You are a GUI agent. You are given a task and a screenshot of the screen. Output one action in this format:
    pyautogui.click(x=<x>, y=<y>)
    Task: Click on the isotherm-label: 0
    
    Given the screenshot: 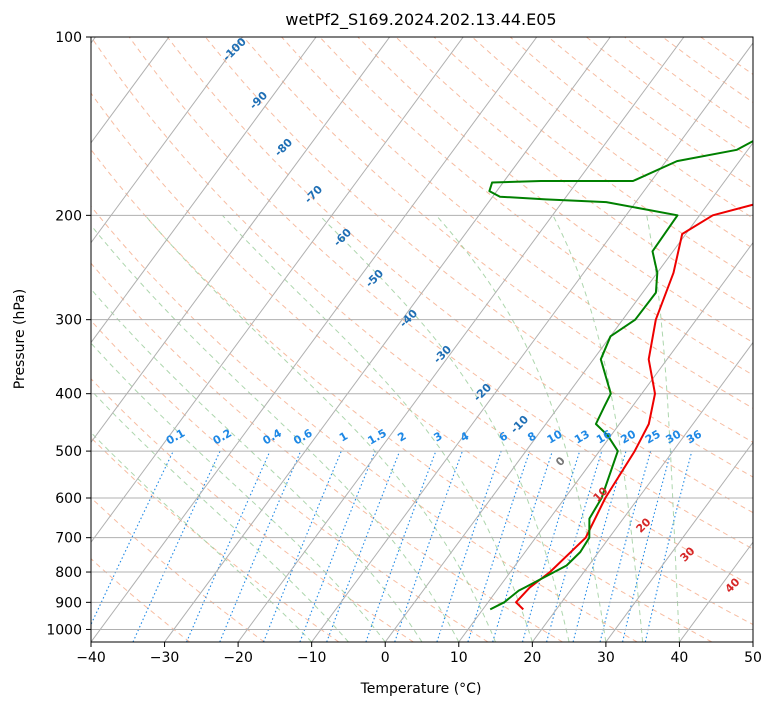 What is the action you would take?
    pyautogui.click(x=560, y=461)
    